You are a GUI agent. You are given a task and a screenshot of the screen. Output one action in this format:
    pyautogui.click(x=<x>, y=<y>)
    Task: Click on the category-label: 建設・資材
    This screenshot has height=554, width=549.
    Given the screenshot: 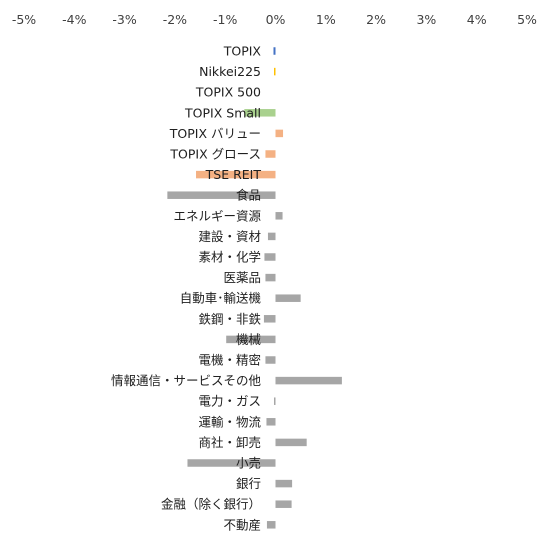 What is the action you would take?
    pyautogui.click(x=229, y=236)
    